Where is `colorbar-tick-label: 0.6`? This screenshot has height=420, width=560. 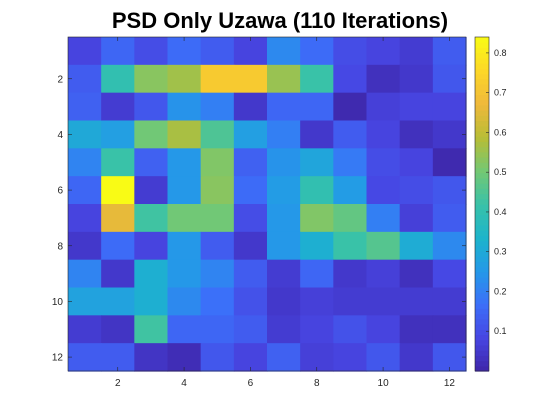 colorbar-tick-label: 0.6 is located at coordinates (500, 132).